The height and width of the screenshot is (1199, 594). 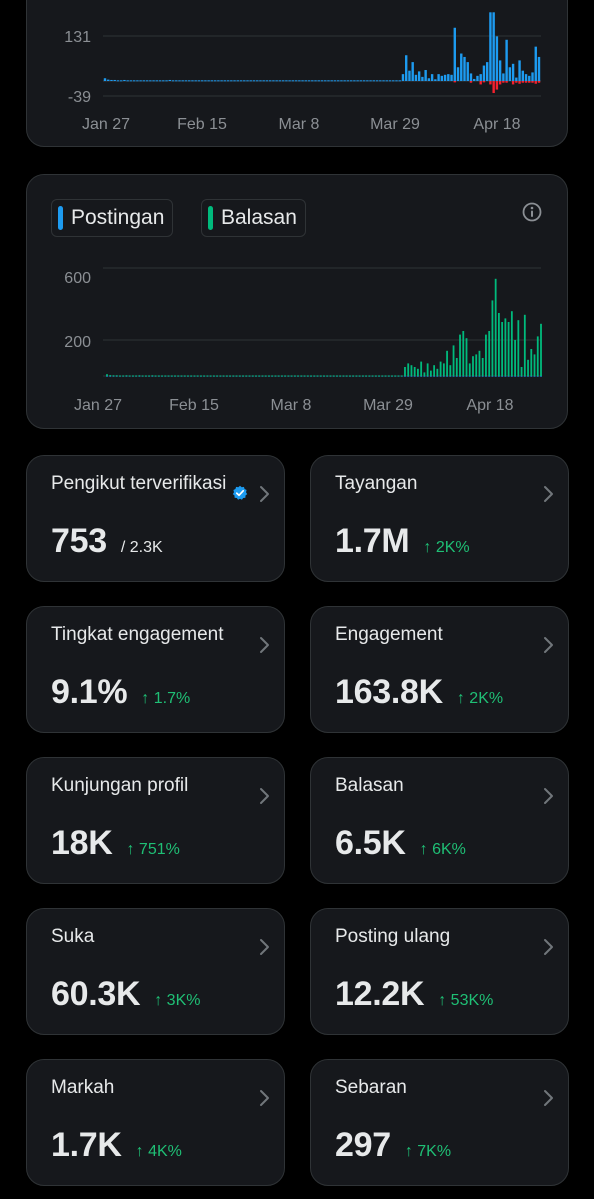 What do you see at coordinates (155, 669) in the screenshot?
I see `metric-card: Tingkat engagement 9.1% ↑ 1.7%` at bounding box center [155, 669].